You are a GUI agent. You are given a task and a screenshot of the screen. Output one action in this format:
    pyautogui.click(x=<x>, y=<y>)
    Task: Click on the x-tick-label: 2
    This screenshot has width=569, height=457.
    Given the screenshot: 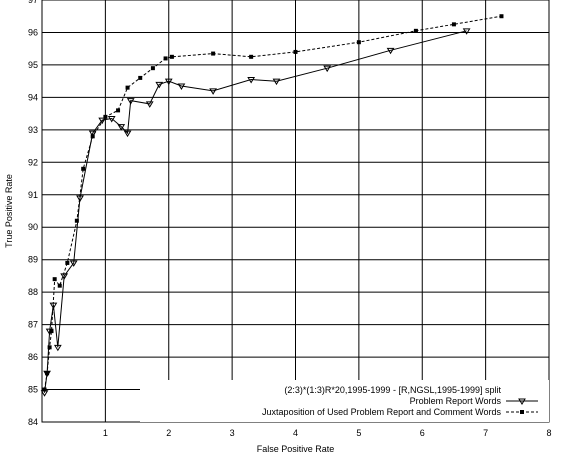 What is the action you would take?
    pyautogui.click(x=168, y=433)
    